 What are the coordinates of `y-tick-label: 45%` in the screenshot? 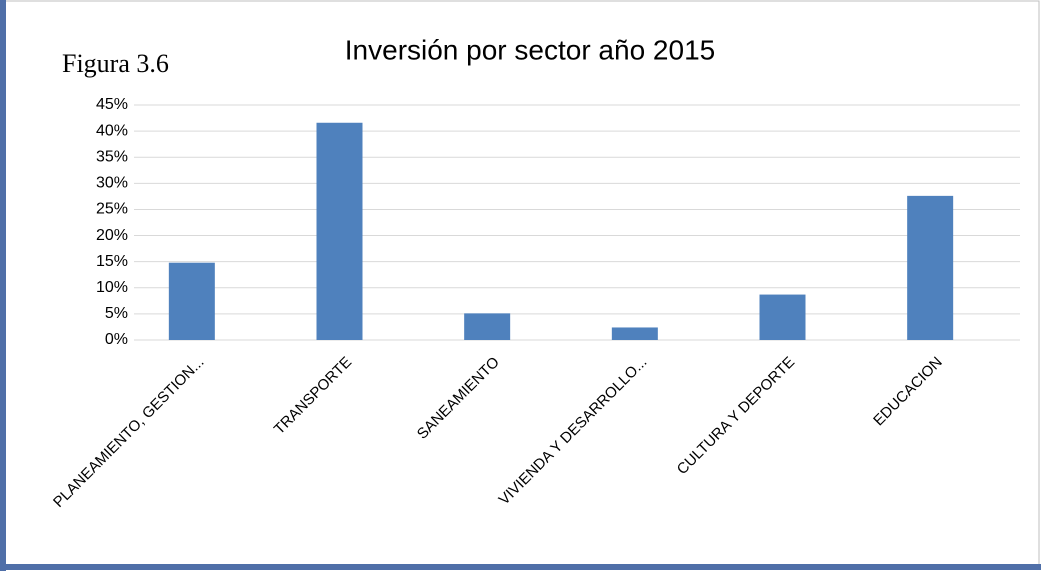 It's located at (112, 104).